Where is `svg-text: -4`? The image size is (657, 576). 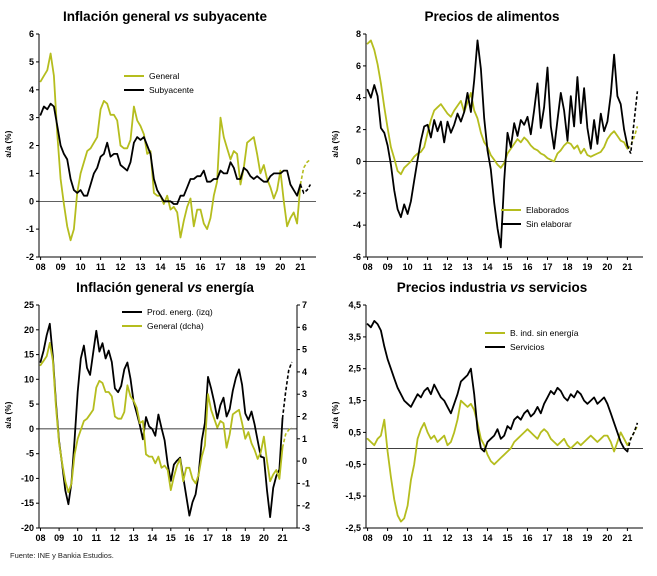 svg-text: -4 is located at coordinates (357, 225).